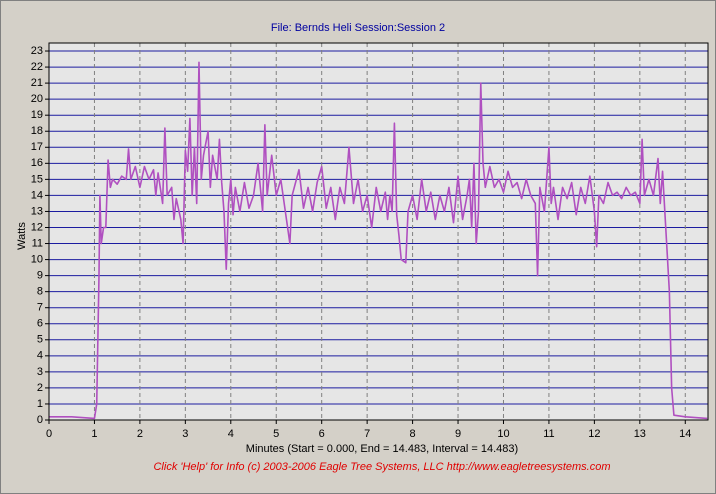  I want to click on y-tick-label: 10, so click(37, 259).